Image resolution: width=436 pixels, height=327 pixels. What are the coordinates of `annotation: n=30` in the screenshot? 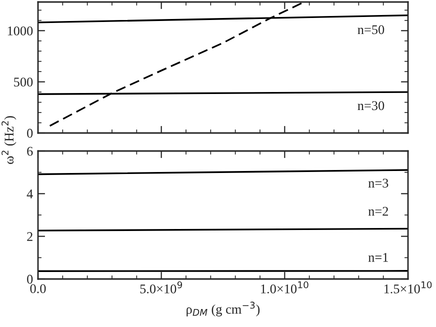 It's located at (371, 105).